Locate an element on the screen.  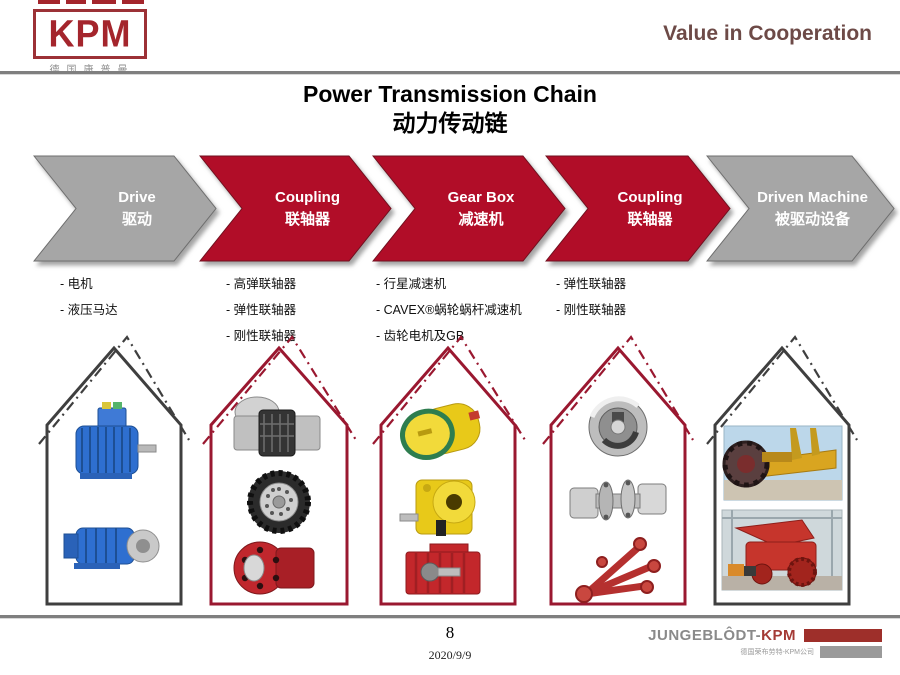
chevron-driven-machine is located at coordinates (800, 208).